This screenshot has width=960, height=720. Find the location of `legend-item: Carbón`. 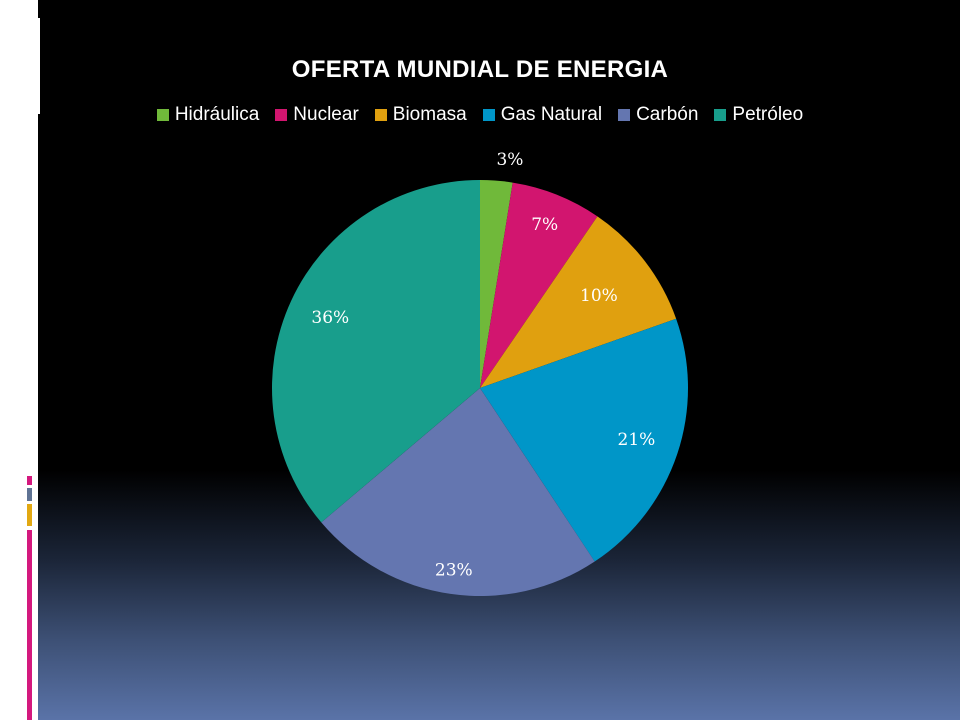

legend-item: Carbón is located at coordinates (658, 115).